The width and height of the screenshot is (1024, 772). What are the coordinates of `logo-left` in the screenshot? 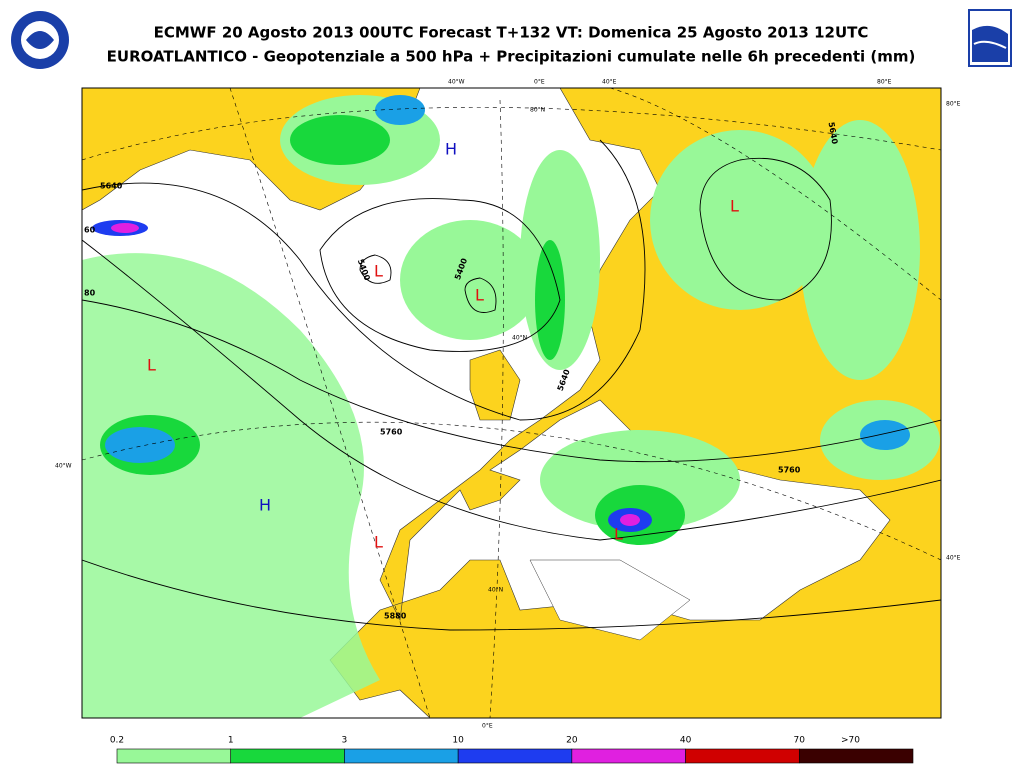 It's located at (40, 40).